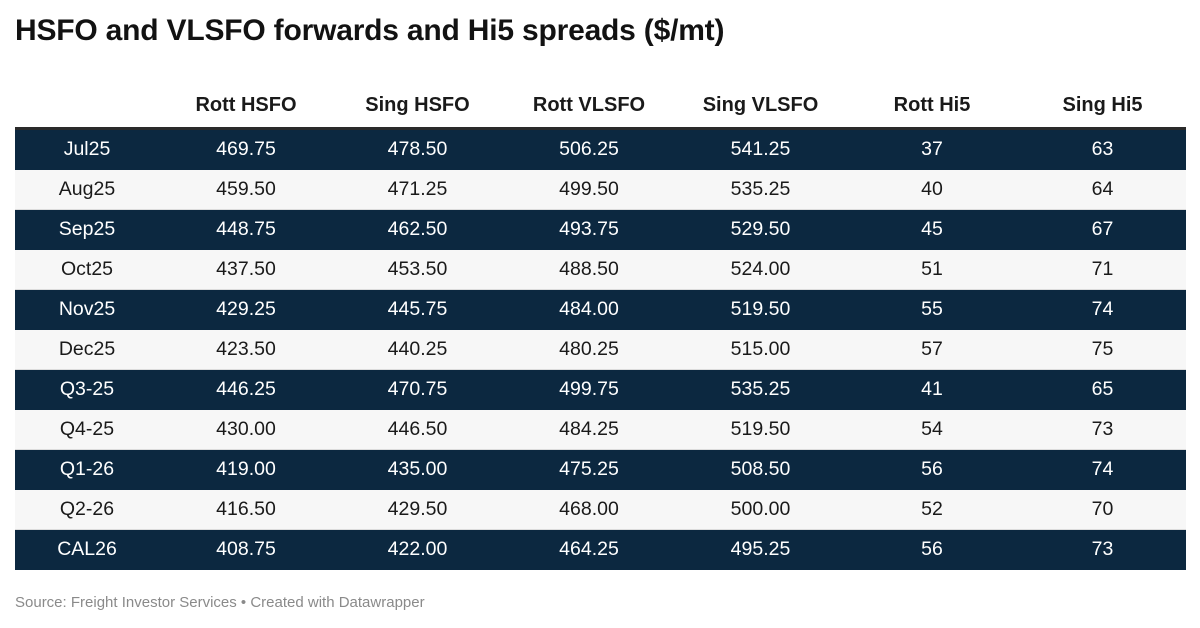 Image resolution: width=1200 pixels, height=628 pixels. I want to click on row-label-cell: Q4-25, so click(87, 429).